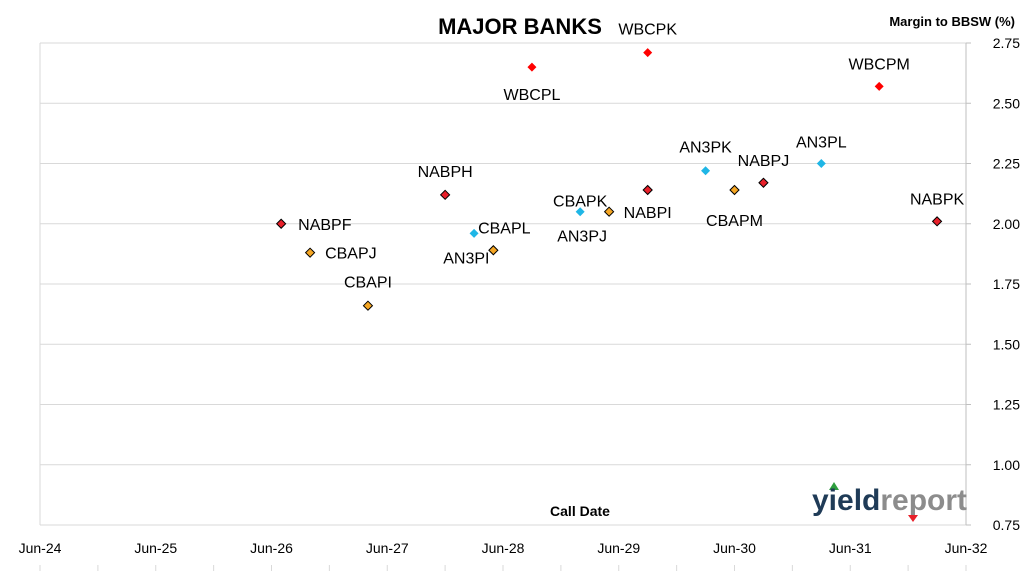  Describe the element at coordinates (368, 283) in the screenshot. I see `label-cbapi: CBAPI` at that location.